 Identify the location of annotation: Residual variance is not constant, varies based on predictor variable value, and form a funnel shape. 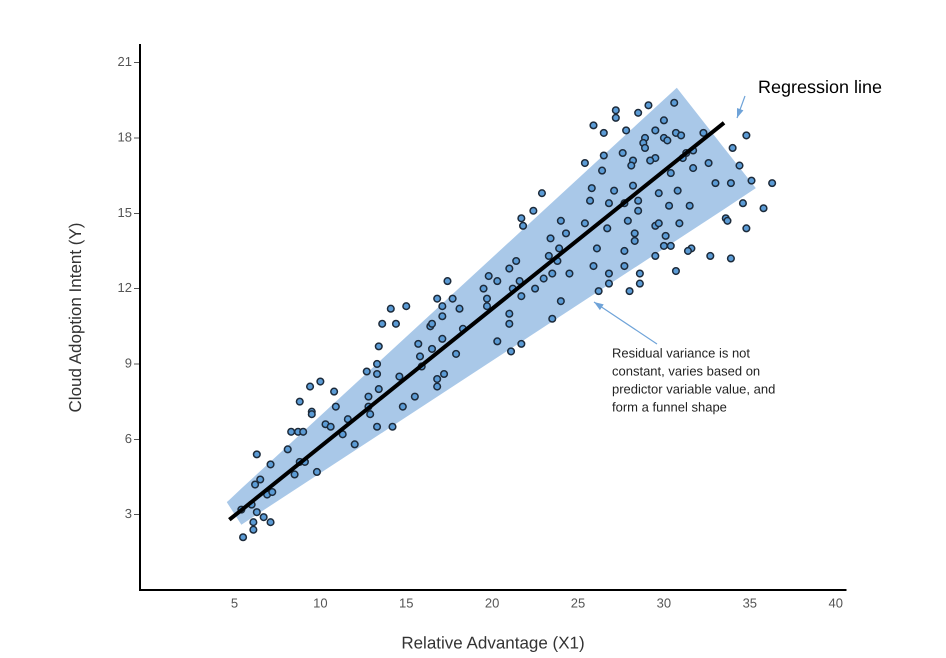
(694, 380).